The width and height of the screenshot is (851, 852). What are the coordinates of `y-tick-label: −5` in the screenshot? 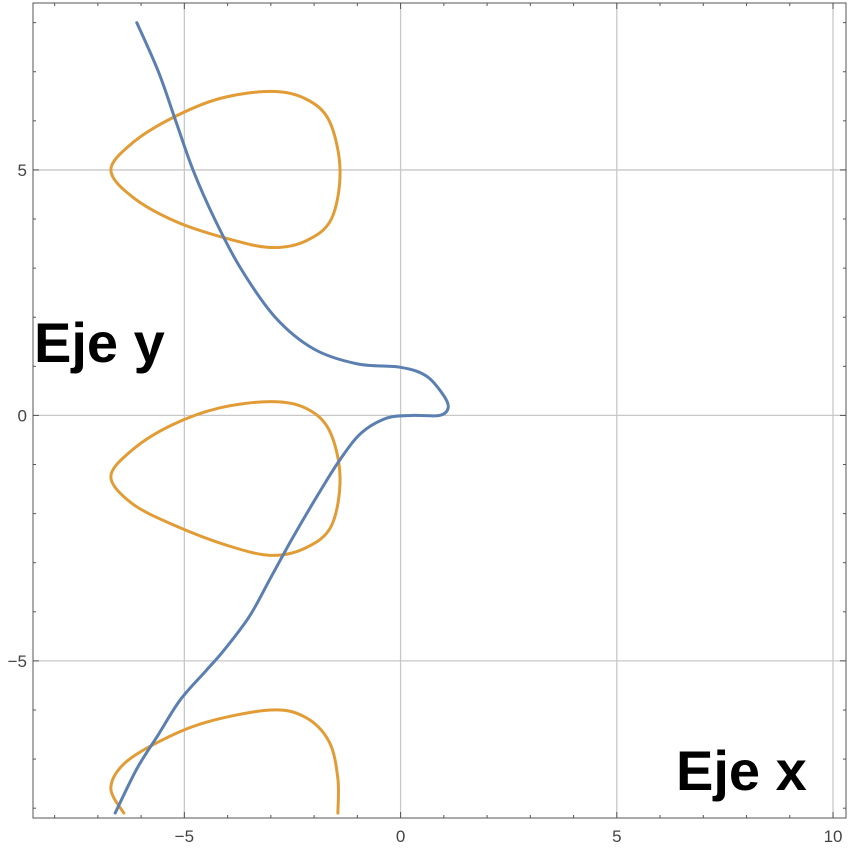 It's located at (17, 661).